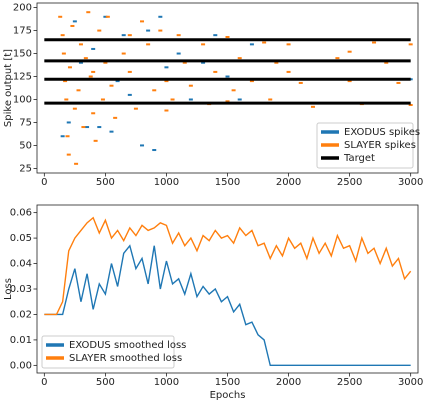  What do you see at coordinates (21, 289) in the screenshot?
I see `y-tick-label: 0.03` at bounding box center [21, 289].